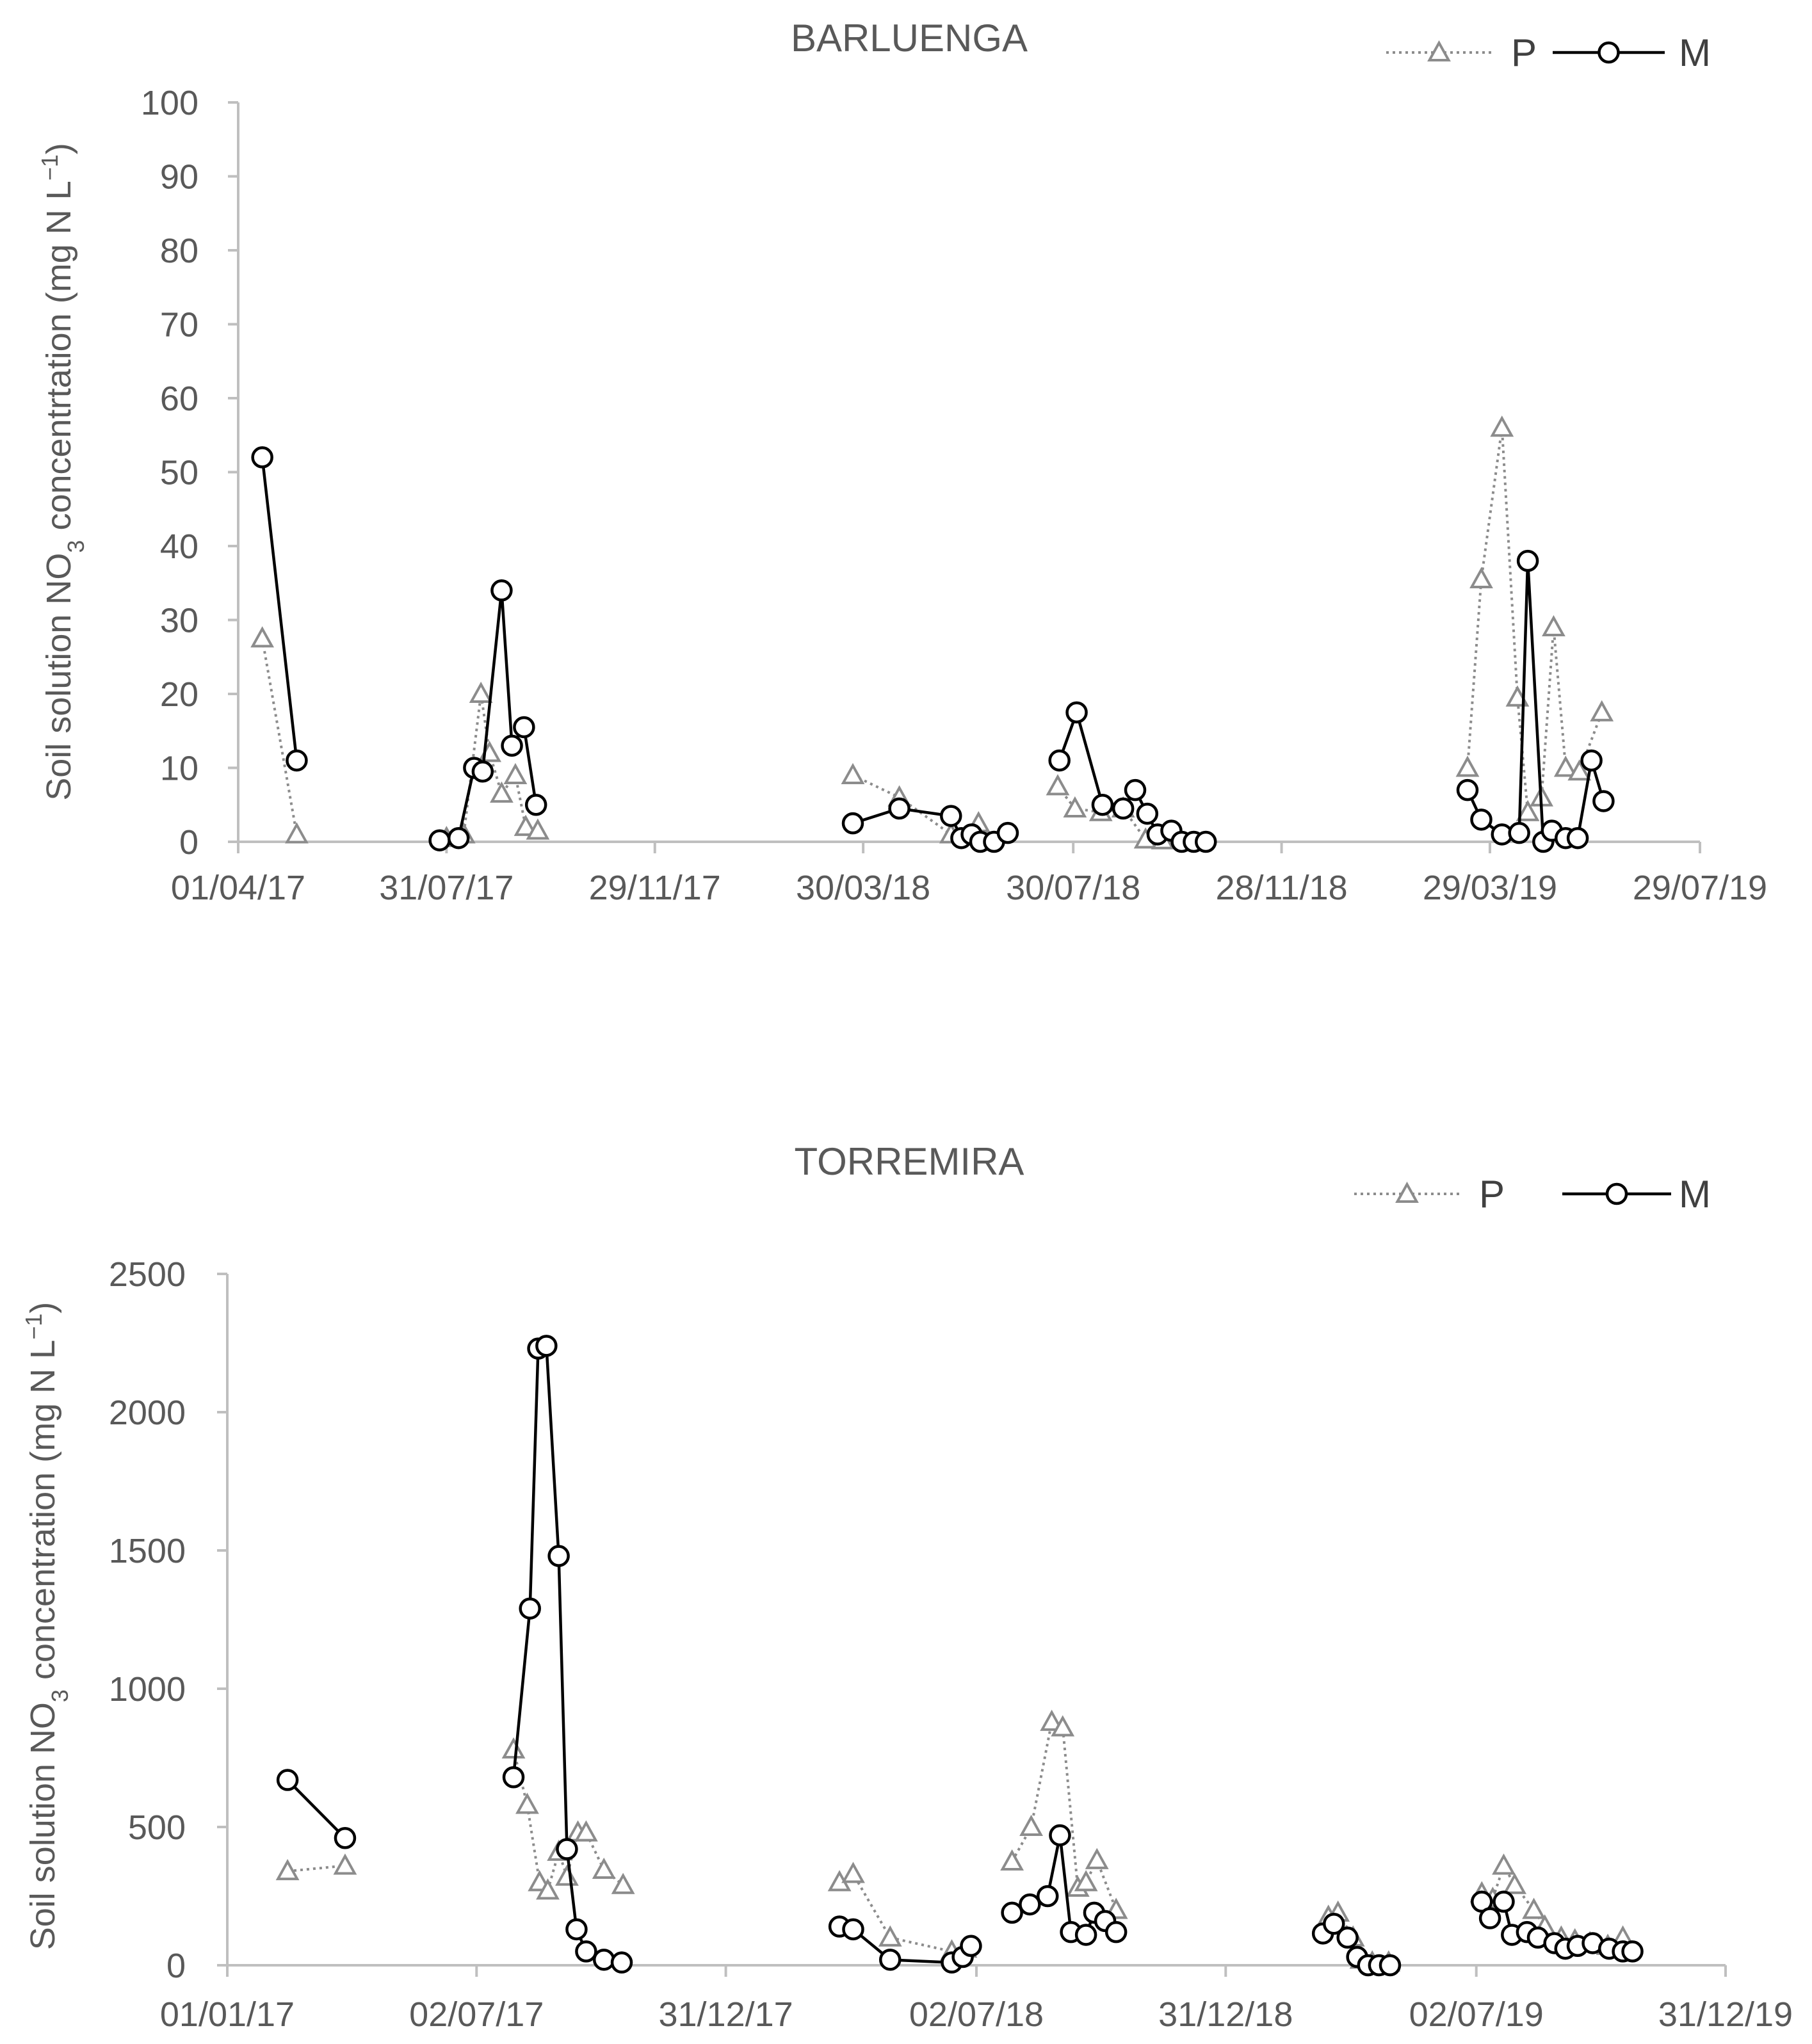 The height and width of the screenshot is (2044, 1812). Describe the element at coordinates (179, 325) in the screenshot. I see `y-tick-label: 70` at that location.